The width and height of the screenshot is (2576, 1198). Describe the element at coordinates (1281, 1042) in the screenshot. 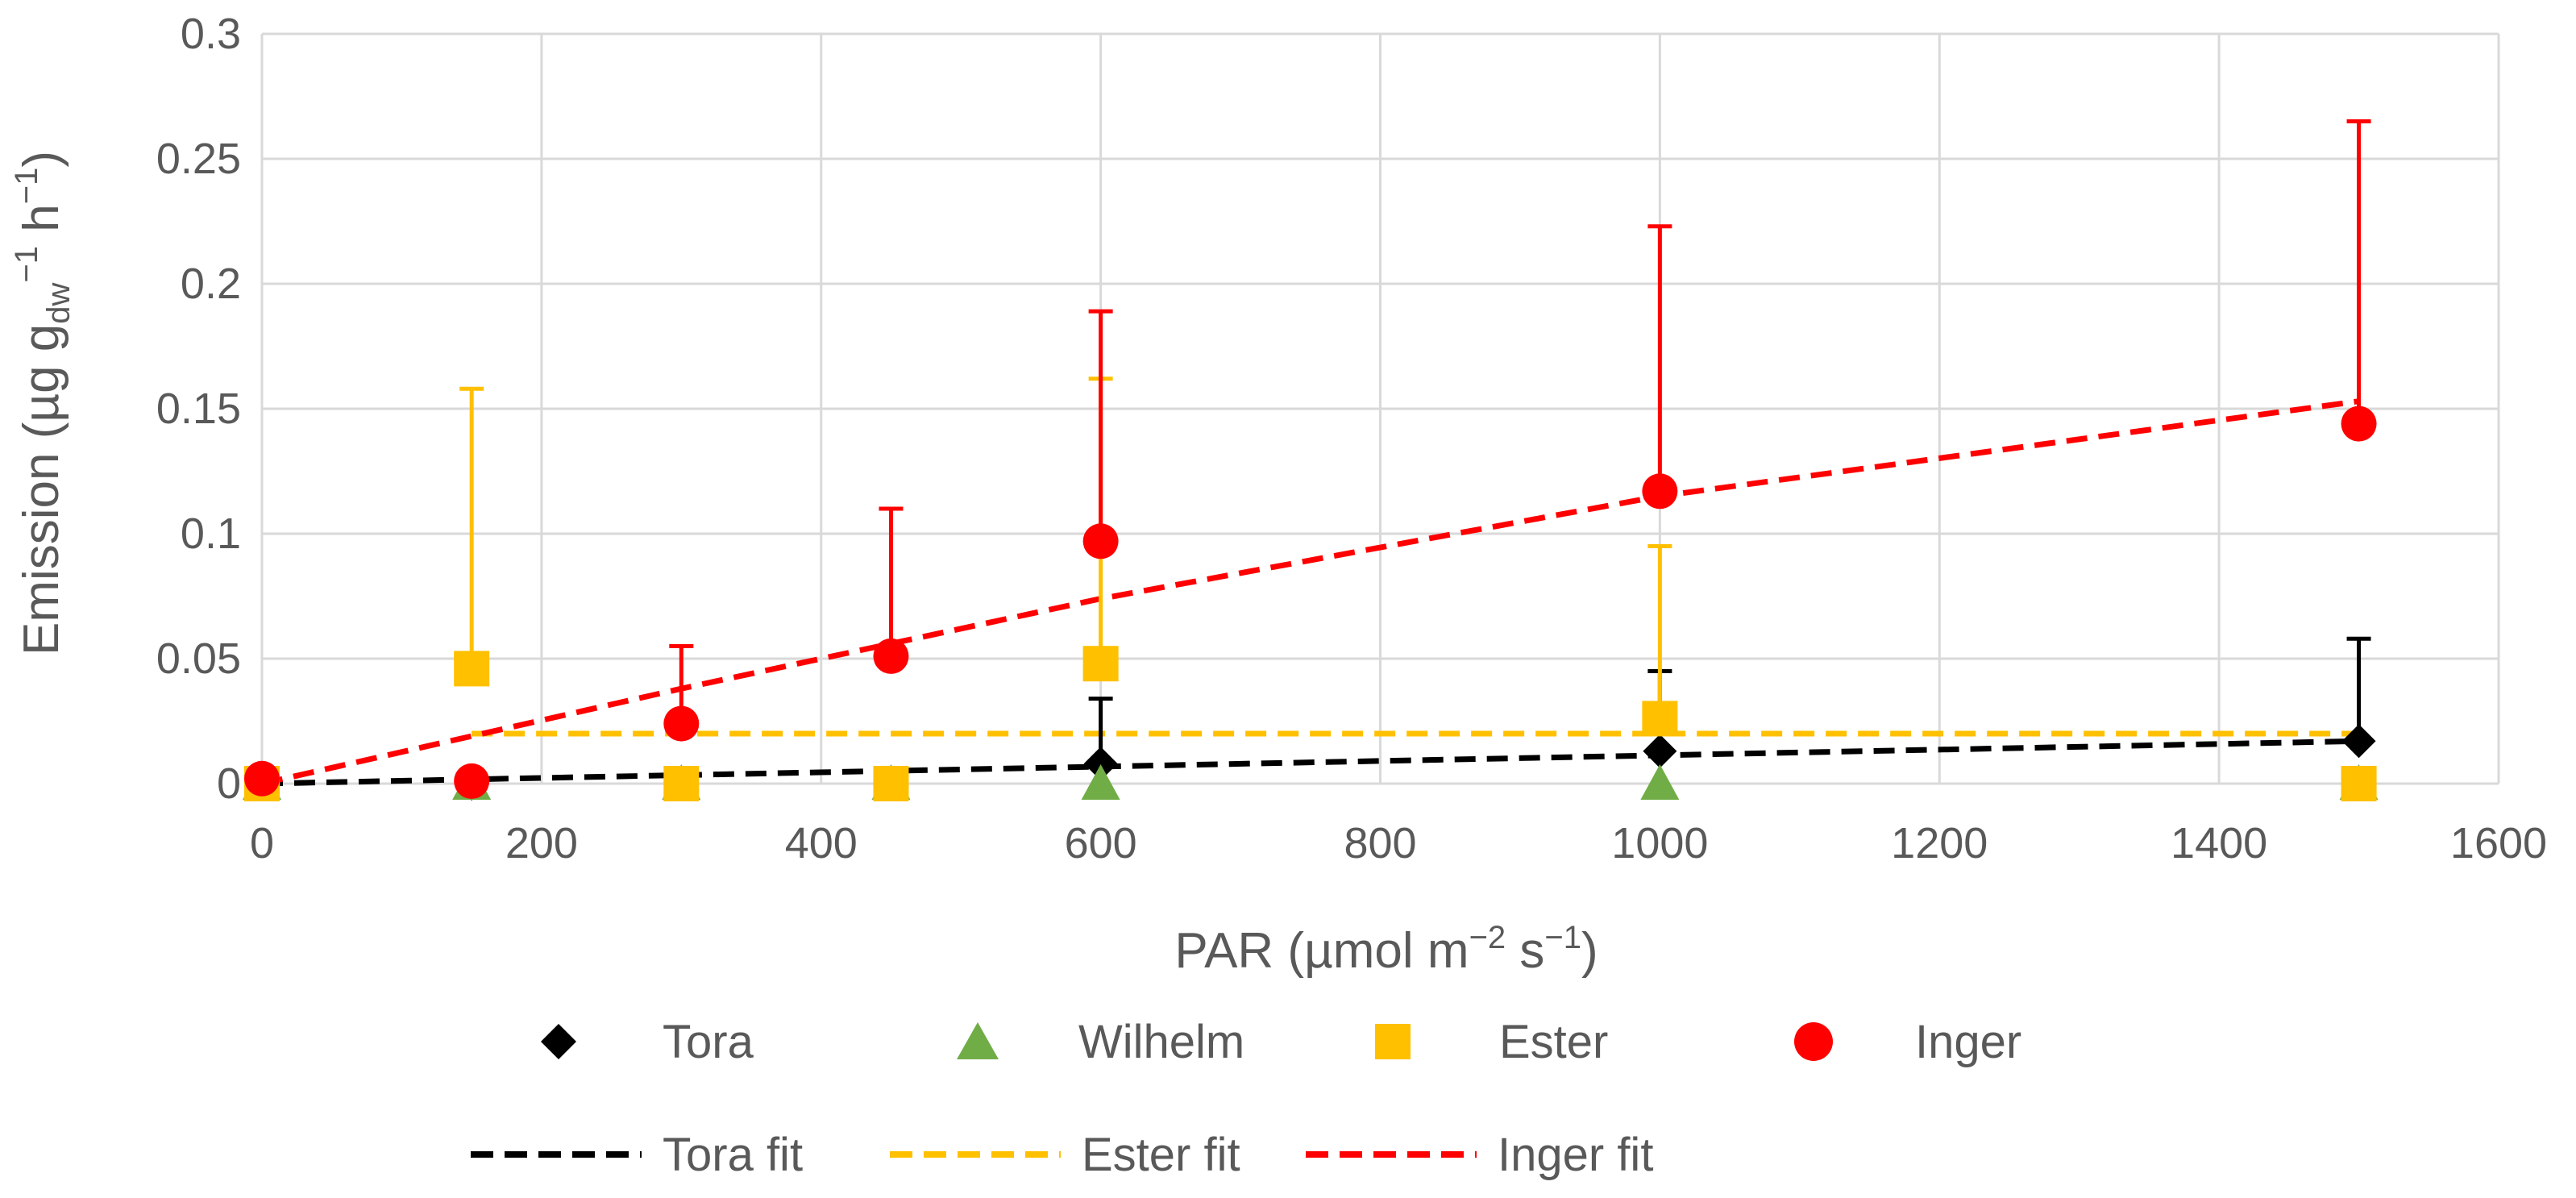

I see `legend-markers: Tora Wilhelm Ester Inger` at that location.